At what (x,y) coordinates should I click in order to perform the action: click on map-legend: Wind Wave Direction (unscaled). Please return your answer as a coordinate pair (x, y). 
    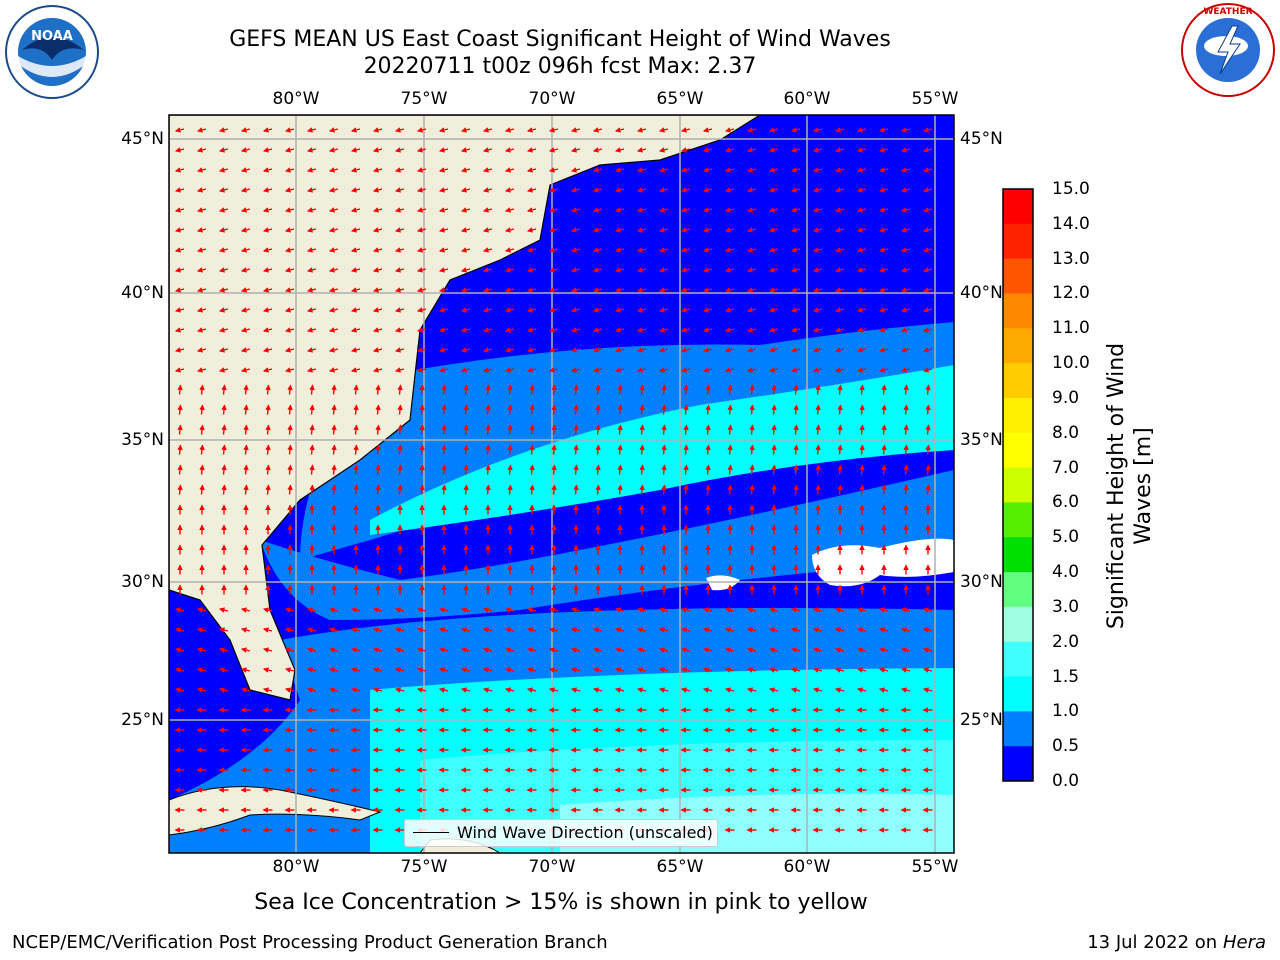
    Looking at the image, I should click on (561, 833).